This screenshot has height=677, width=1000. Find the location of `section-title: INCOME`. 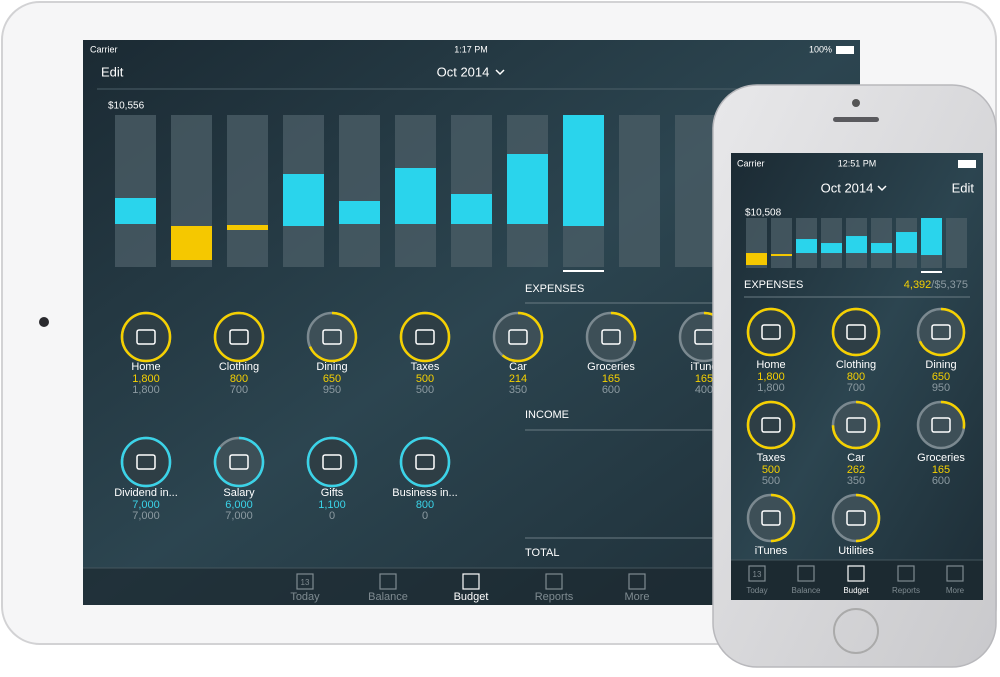

section-title: INCOME is located at coordinates (547, 415).